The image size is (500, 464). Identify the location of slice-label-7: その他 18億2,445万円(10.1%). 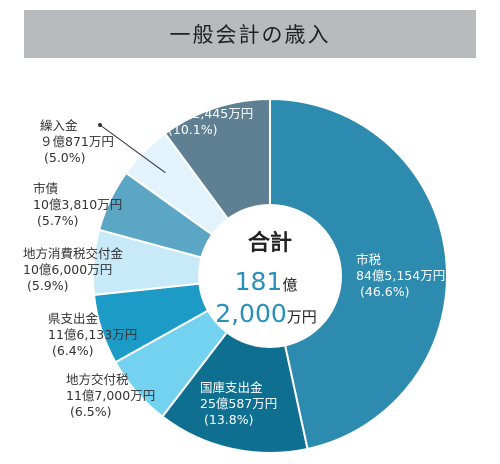
(208, 113).